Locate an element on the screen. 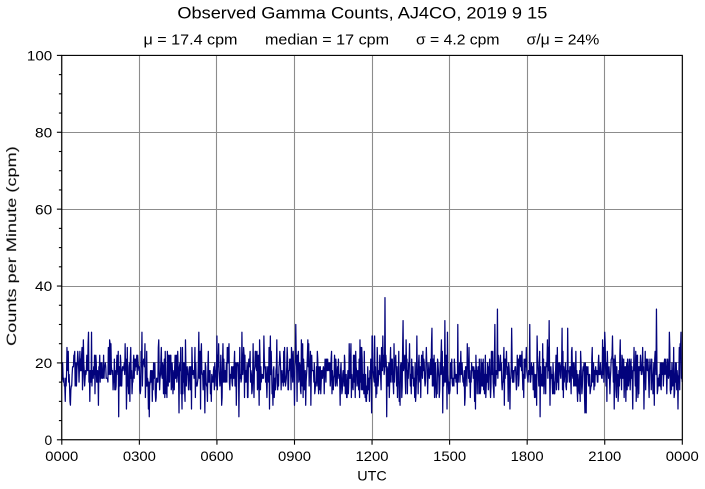 The width and height of the screenshot is (705, 489). svg-text: 60 is located at coordinates (44, 209).